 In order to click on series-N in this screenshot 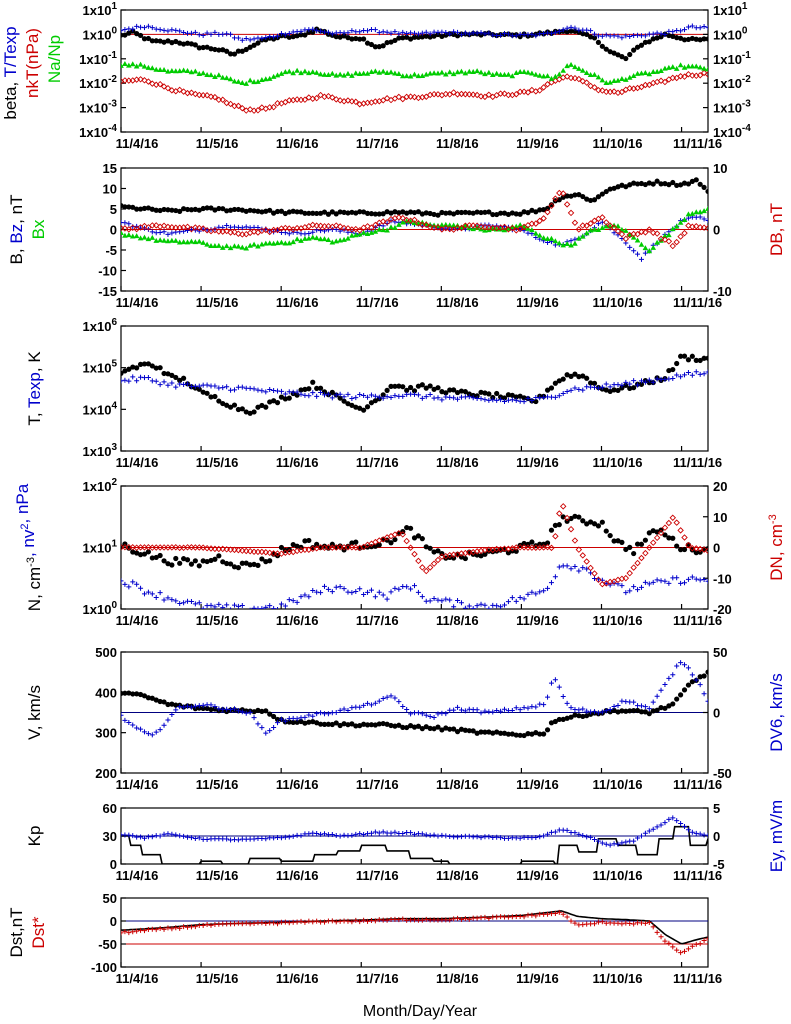, I will do `click(414, 542)`.